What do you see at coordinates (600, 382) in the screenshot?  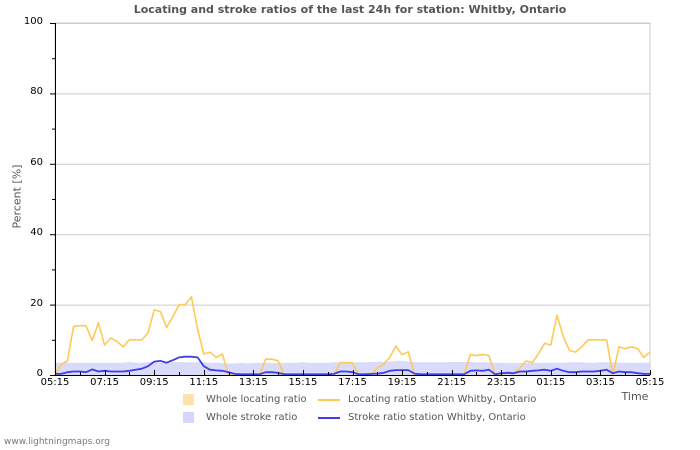 I see `x-tick-label: 03:15` at bounding box center [600, 382].